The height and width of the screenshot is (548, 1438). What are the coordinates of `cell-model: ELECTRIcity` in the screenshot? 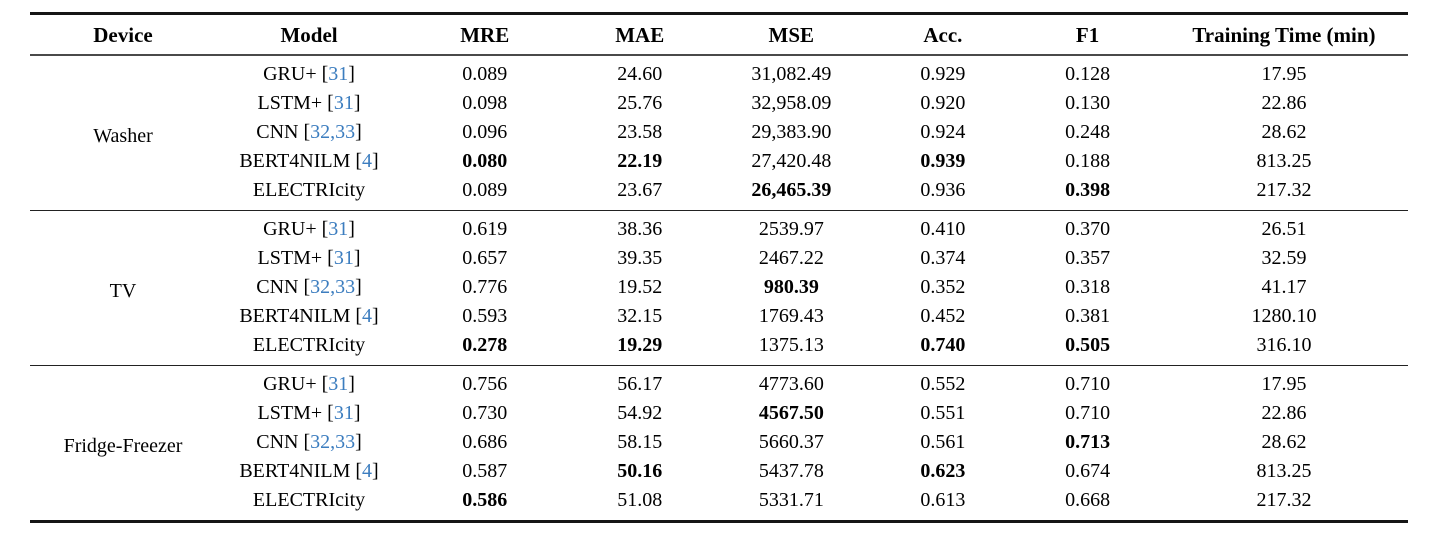 It's located at (309, 348).